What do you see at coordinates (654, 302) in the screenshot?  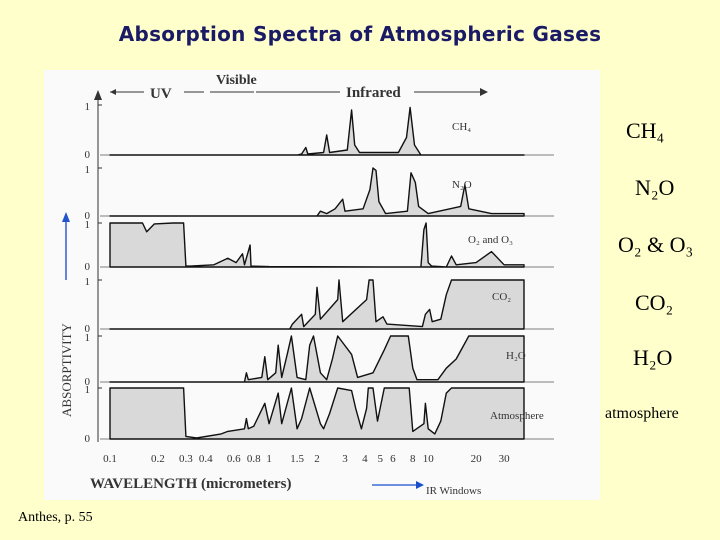 I see `gas-legend-label: CO₂` at bounding box center [654, 302].